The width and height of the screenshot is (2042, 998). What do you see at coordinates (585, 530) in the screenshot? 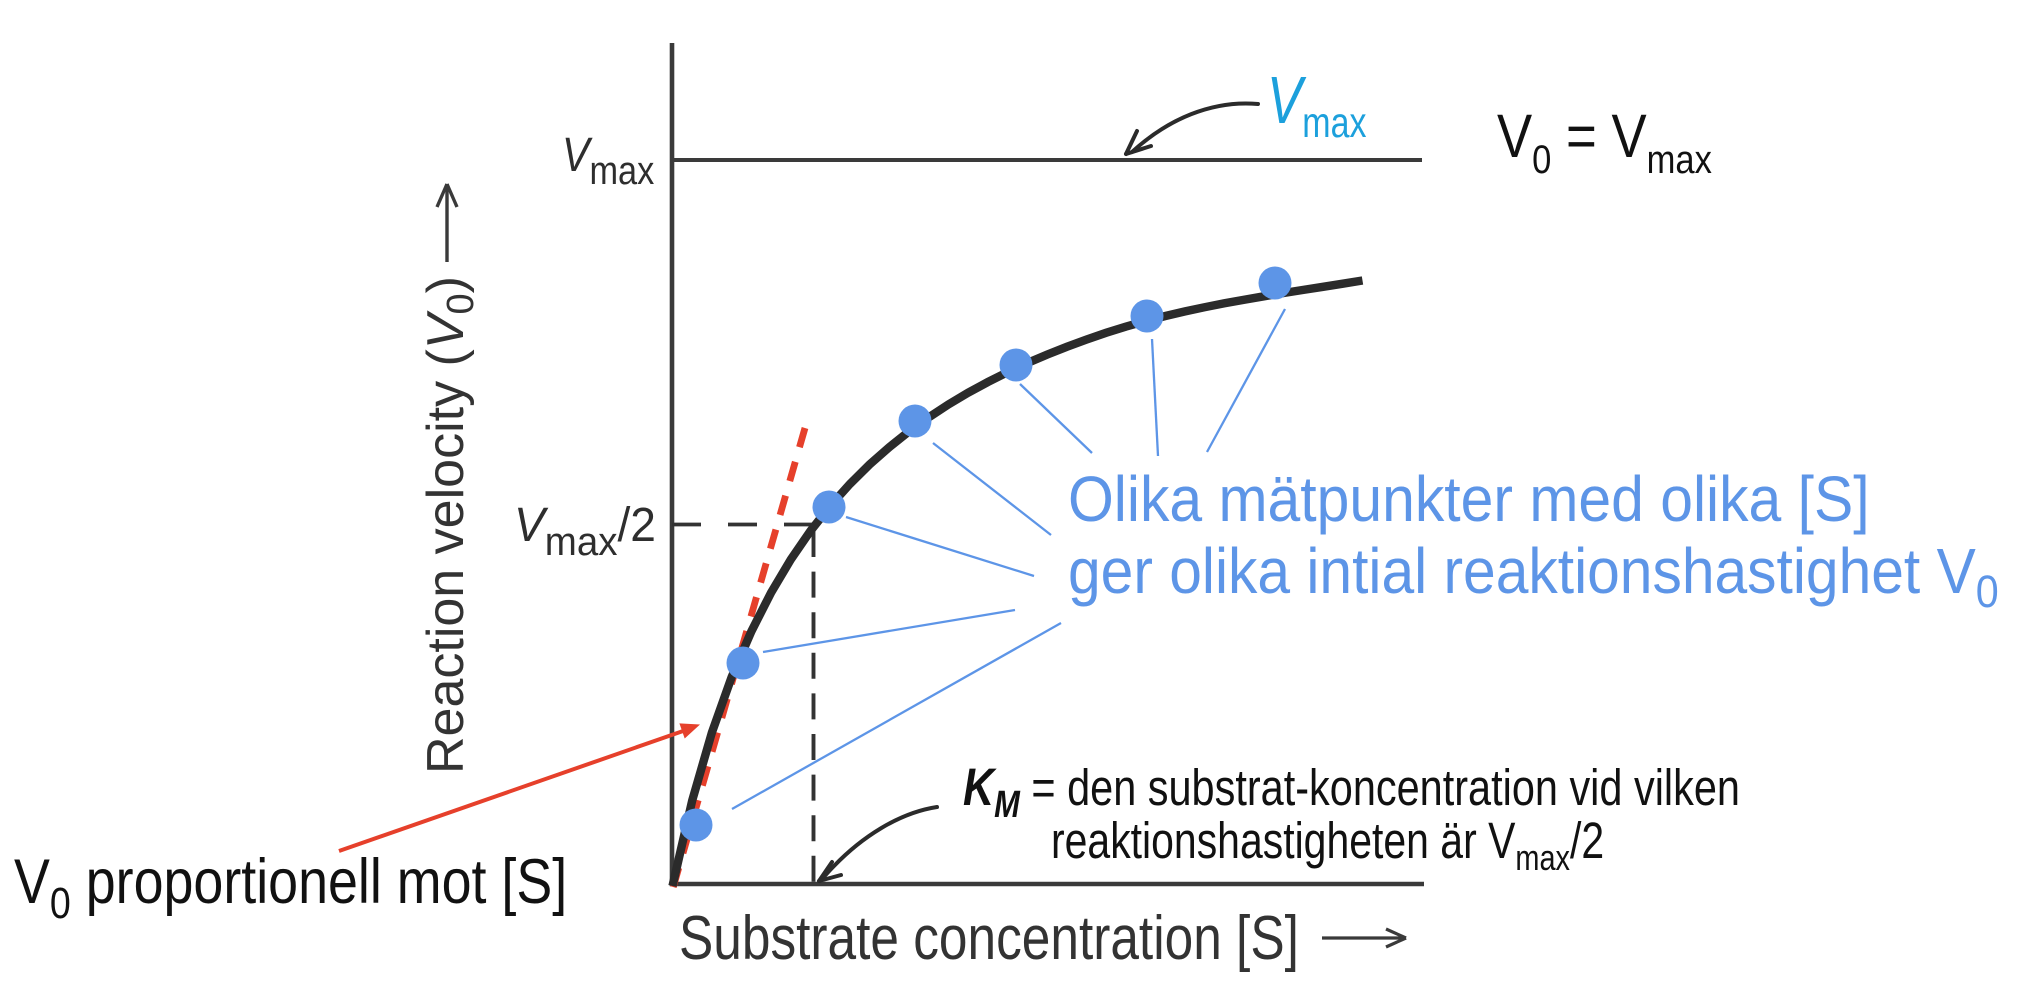
I see `svg-text: Vmax/2` at bounding box center [585, 530].